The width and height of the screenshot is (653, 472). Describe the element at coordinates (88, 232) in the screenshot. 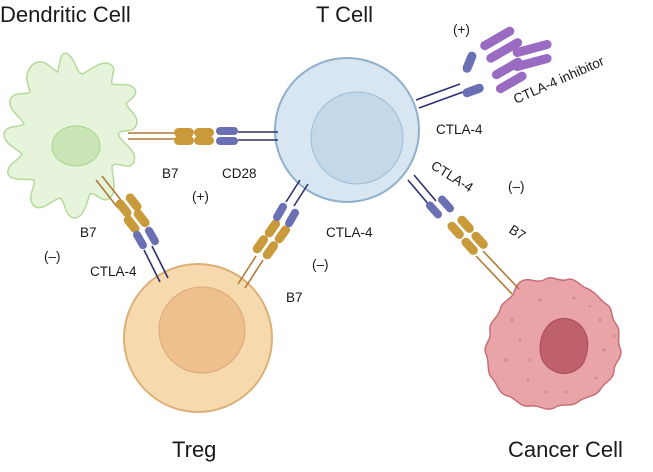

I see `label-b7-dc-left: B7` at that location.